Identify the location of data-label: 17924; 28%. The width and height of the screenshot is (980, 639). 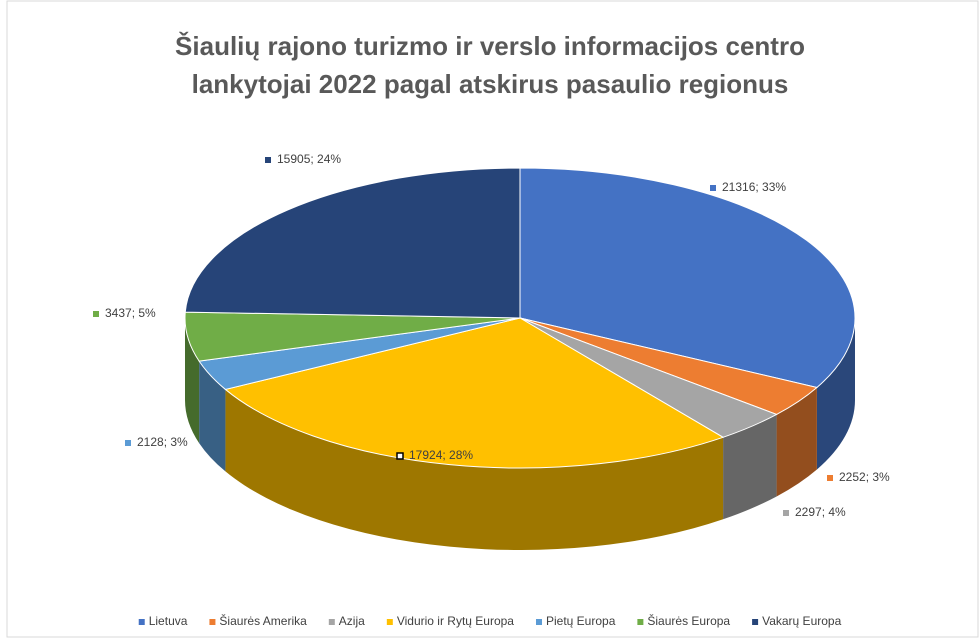
(441, 455).